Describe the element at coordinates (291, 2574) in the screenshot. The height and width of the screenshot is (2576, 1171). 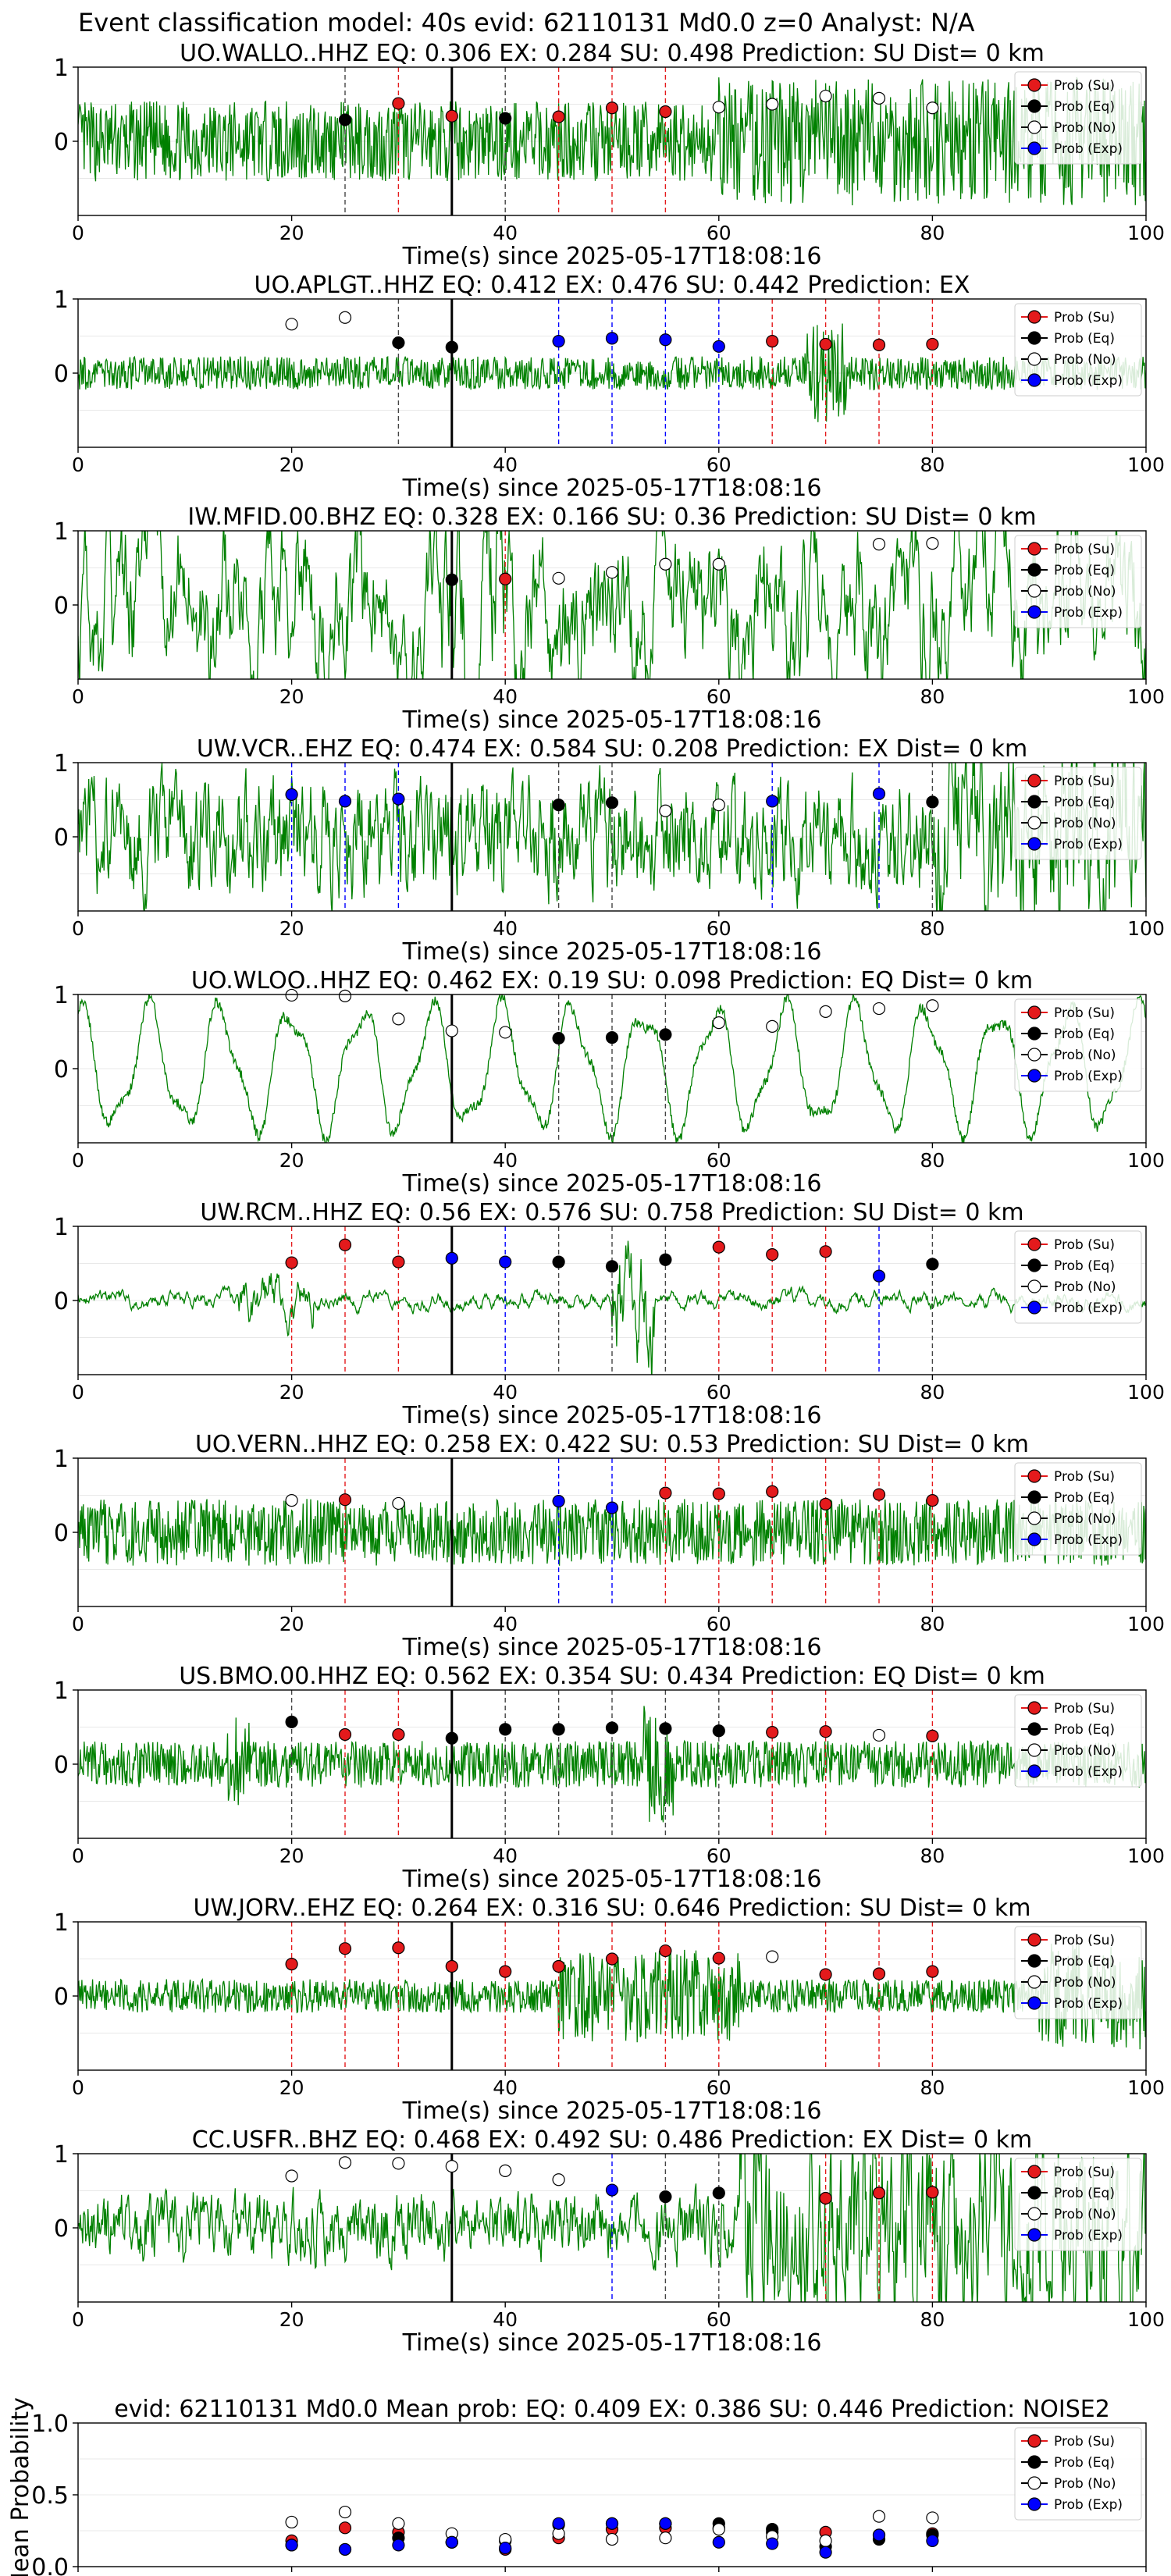
I see `x-tick-label: 20` at that location.